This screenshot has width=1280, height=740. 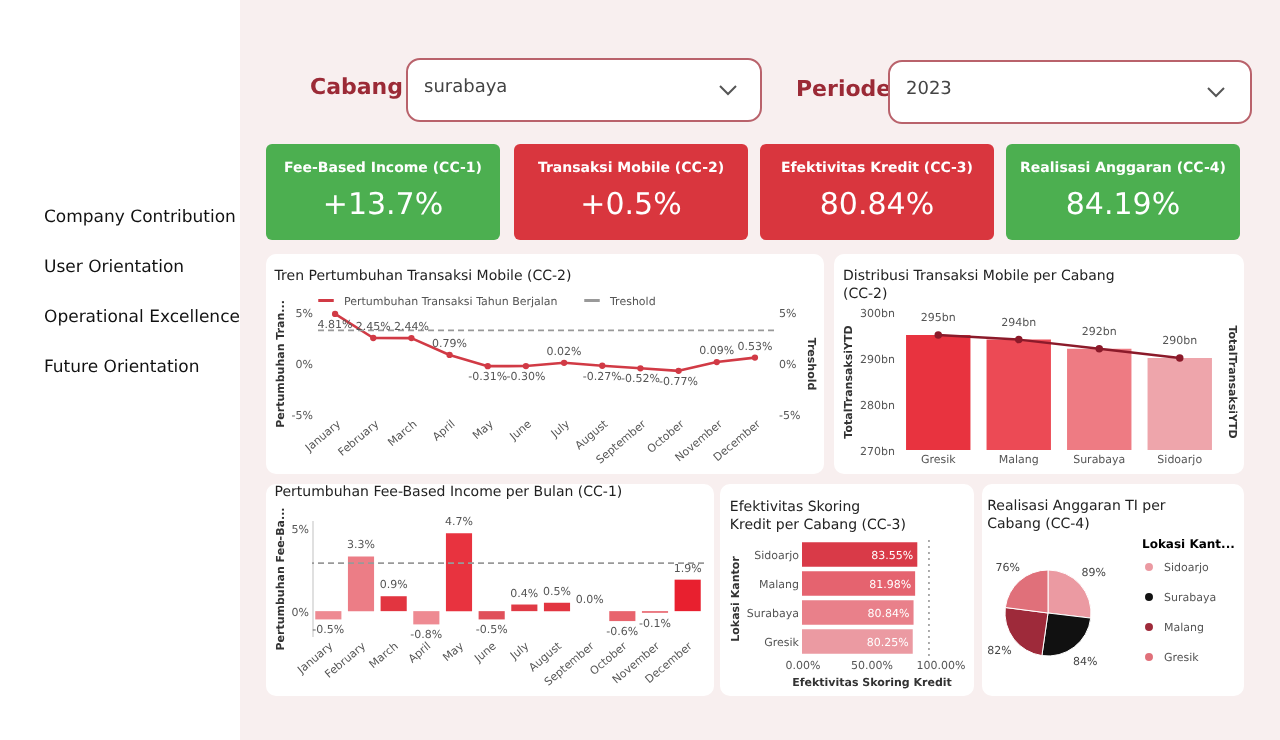 What do you see at coordinates (141, 220) in the screenshot?
I see `text: Company Contribution` at bounding box center [141, 220].